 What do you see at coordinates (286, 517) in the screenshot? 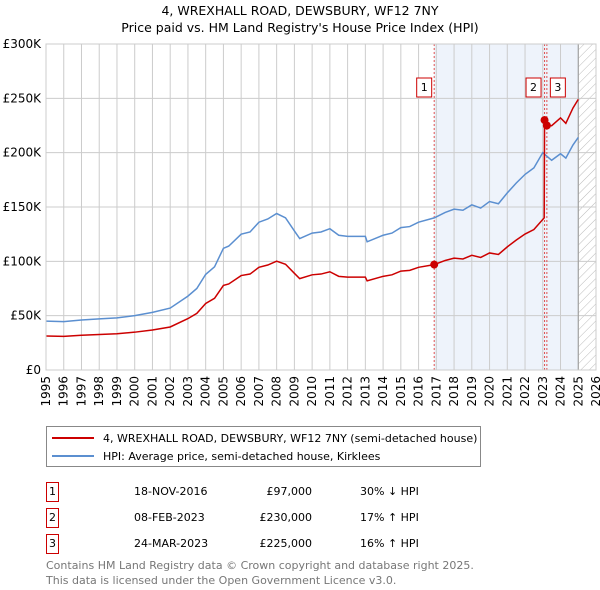
I see `sale-price: £230,000` at bounding box center [286, 517].